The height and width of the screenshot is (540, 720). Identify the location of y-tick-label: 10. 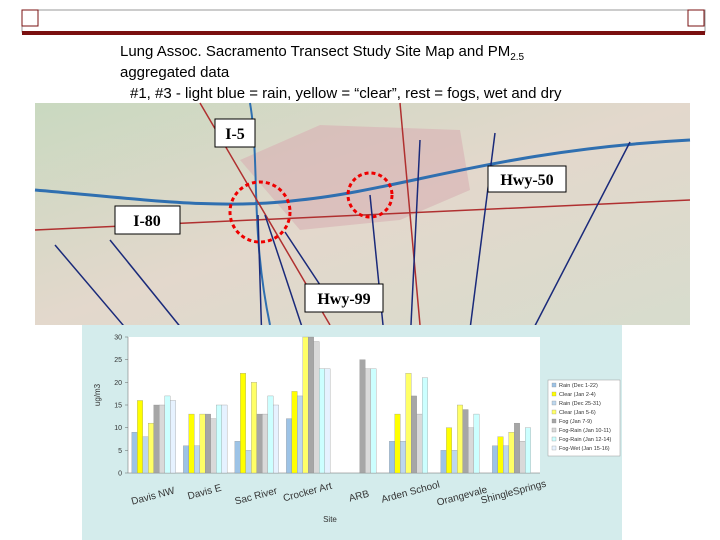
(118, 428).